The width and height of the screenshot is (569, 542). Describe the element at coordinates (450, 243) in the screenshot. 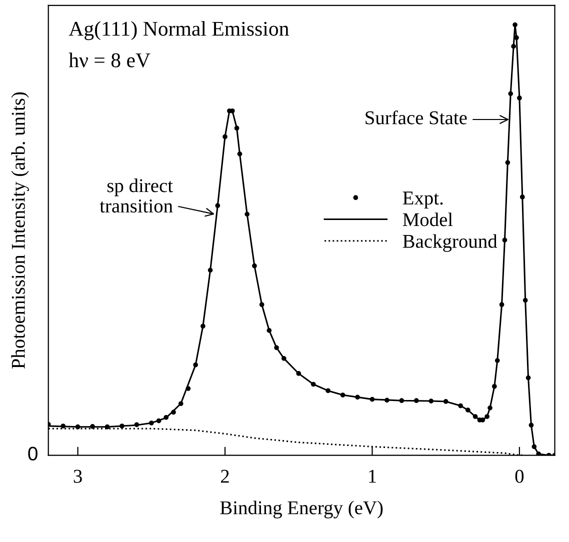

I see `legend-label: Background` at that location.